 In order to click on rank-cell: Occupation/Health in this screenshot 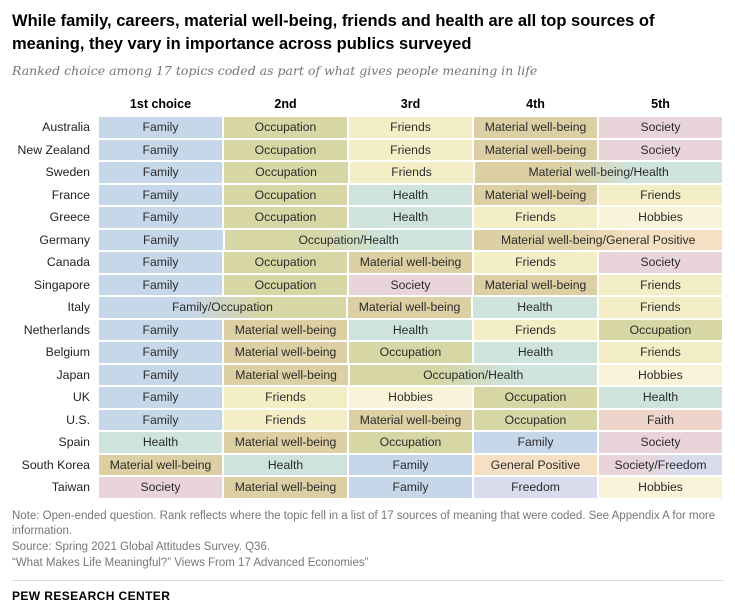, I will do `click(473, 375)`.